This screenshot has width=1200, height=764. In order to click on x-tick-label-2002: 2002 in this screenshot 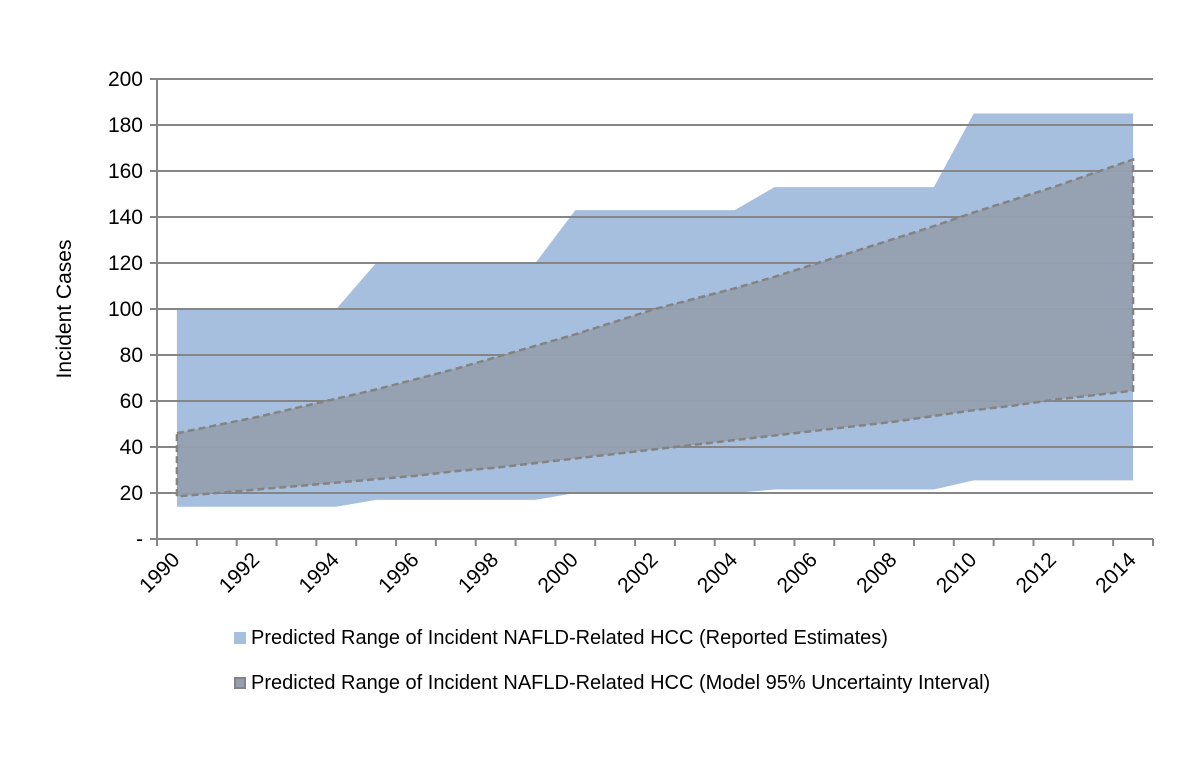, I will do `click(637, 572)`.